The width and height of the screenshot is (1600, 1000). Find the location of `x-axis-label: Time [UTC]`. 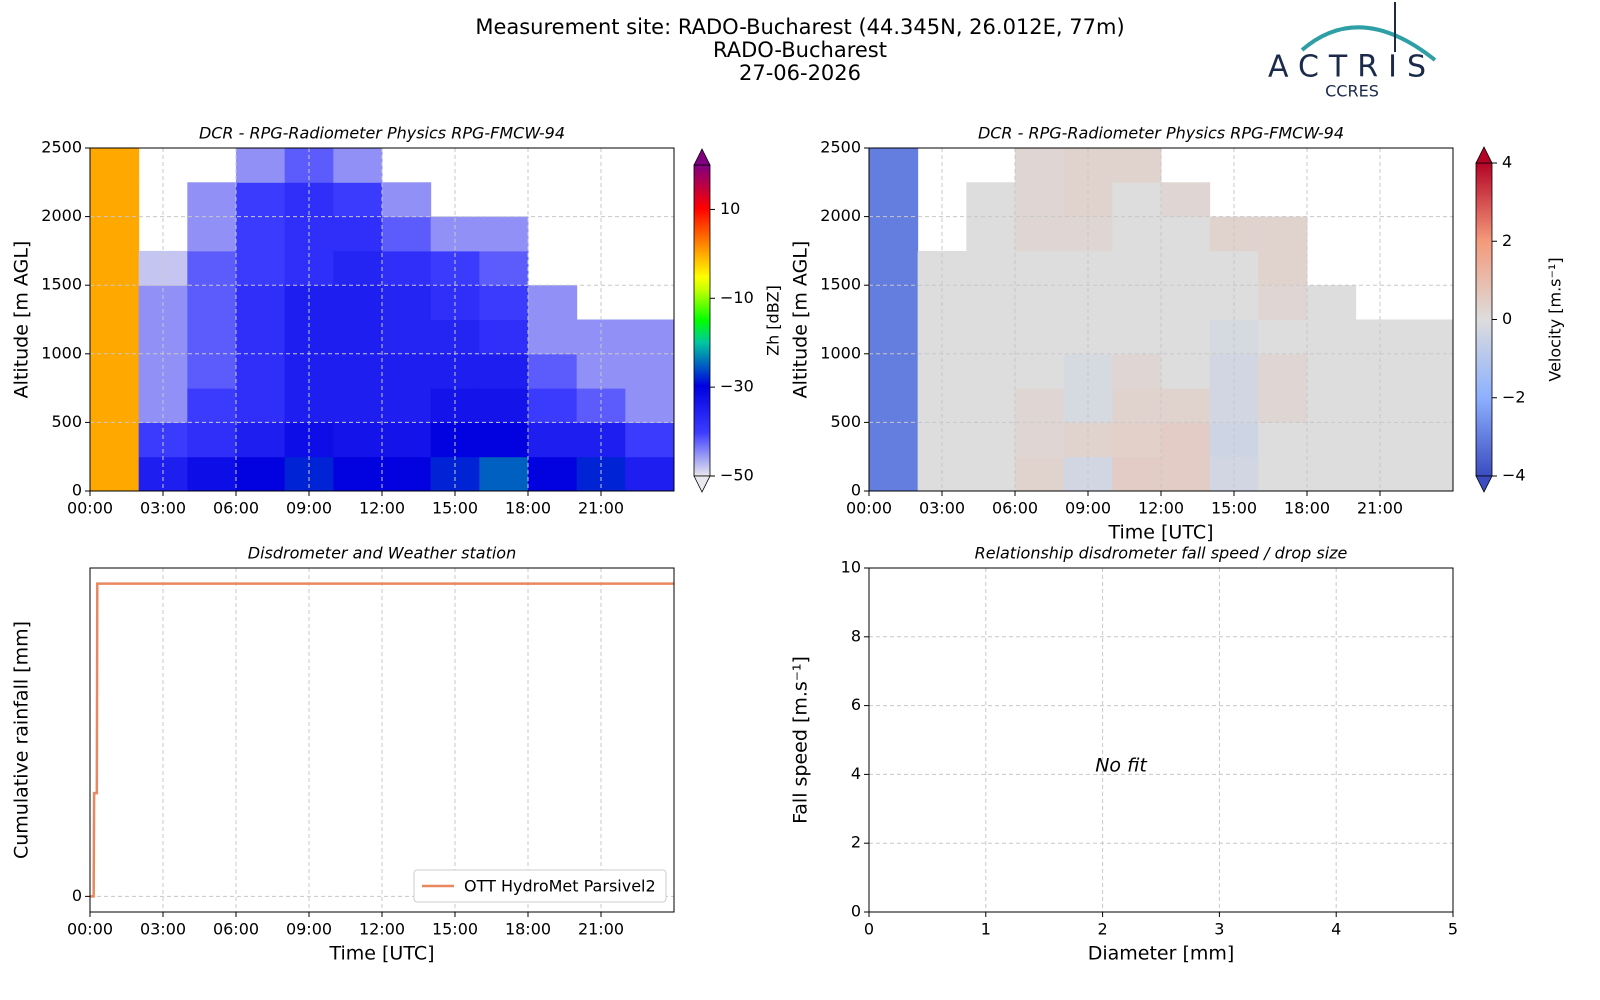

x-axis-label: Time [UTC] is located at coordinates (1160, 533).